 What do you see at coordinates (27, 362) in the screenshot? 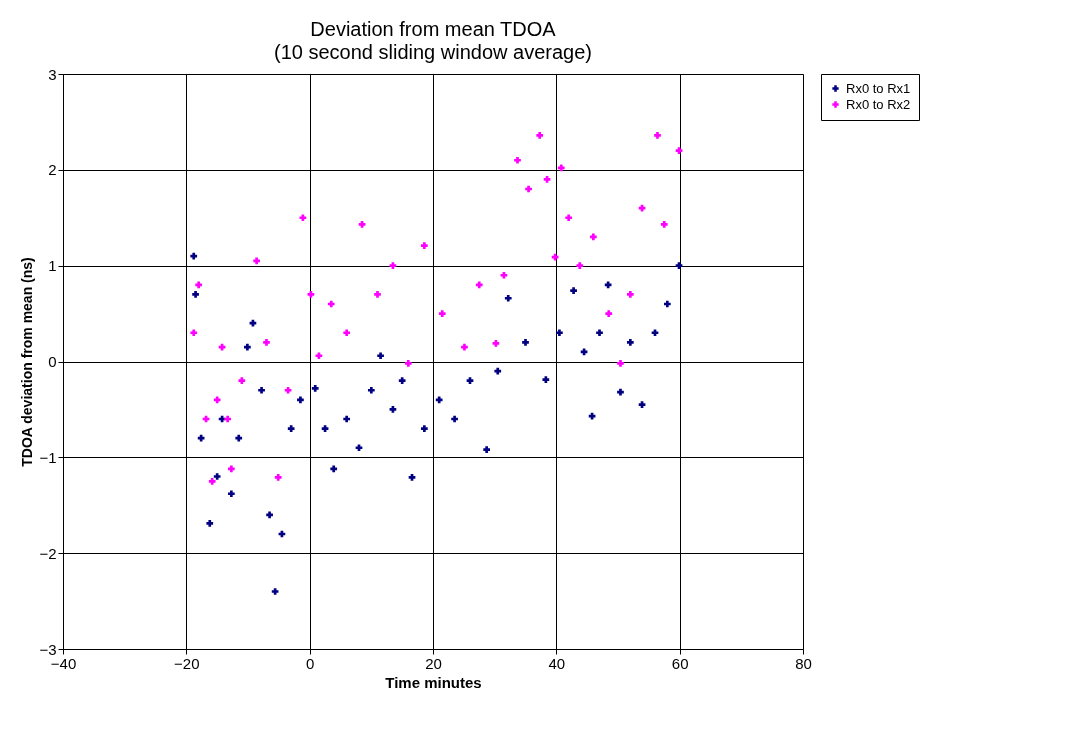
I see `y-axis-title: TDOA deviation from mean (ns)` at bounding box center [27, 362].